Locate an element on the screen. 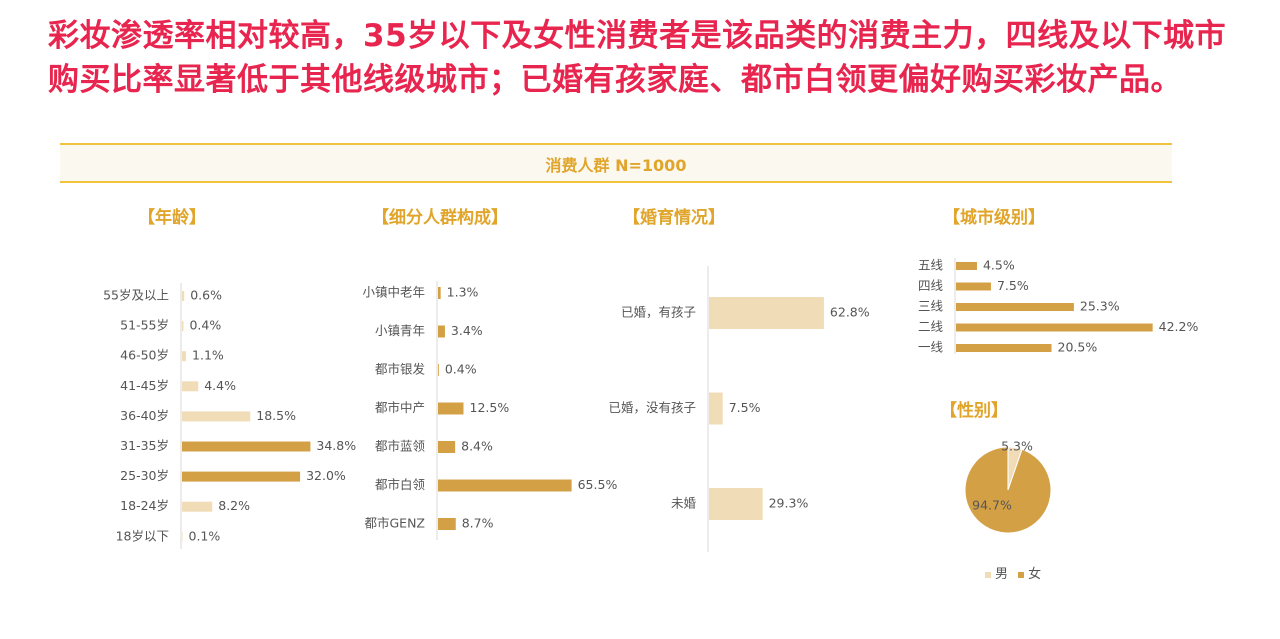 This screenshot has height=639, width=1280. age-category-label: 46-50岁 is located at coordinates (144, 355).